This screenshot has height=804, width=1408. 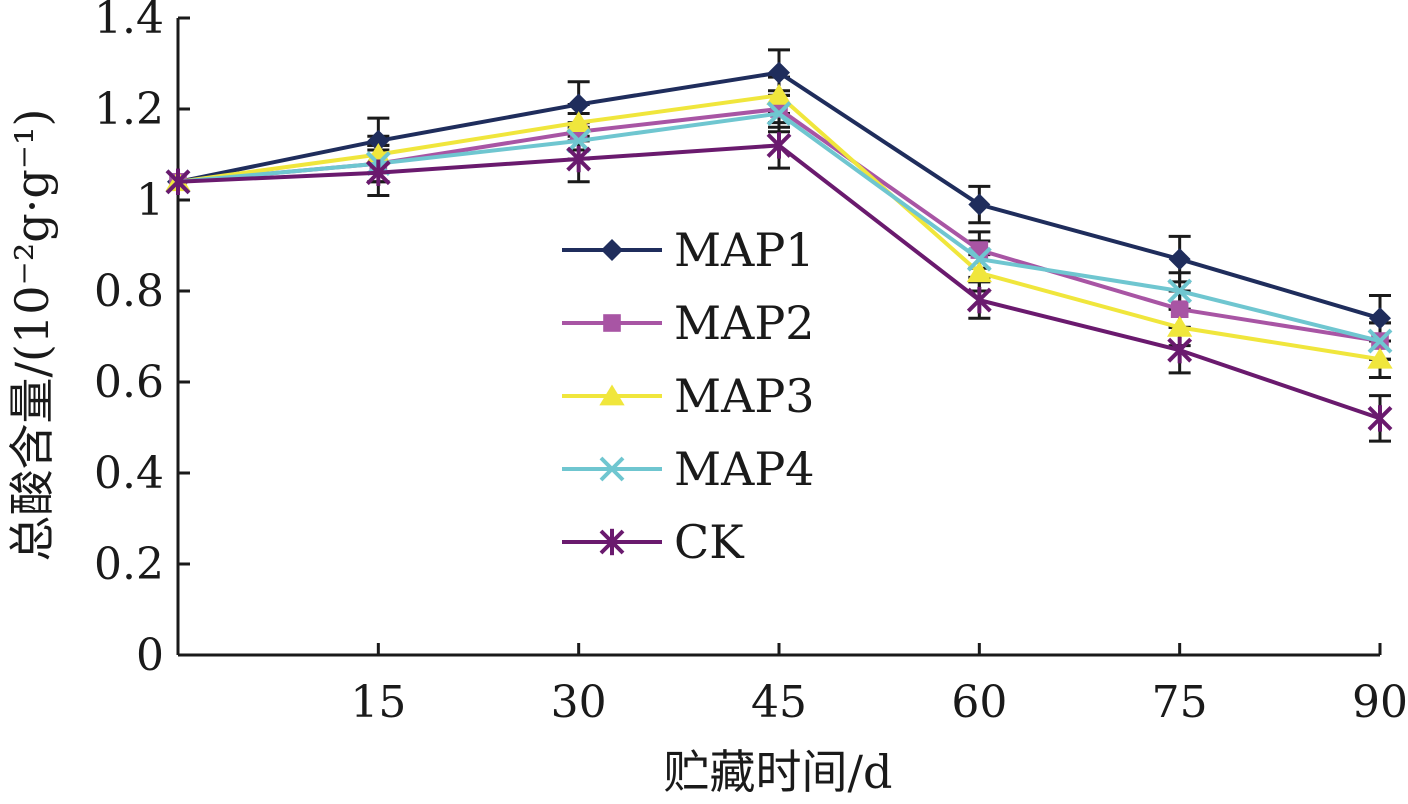 What do you see at coordinates (129, 109) in the screenshot?
I see `y-tick-label: 1.2` at bounding box center [129, 109].